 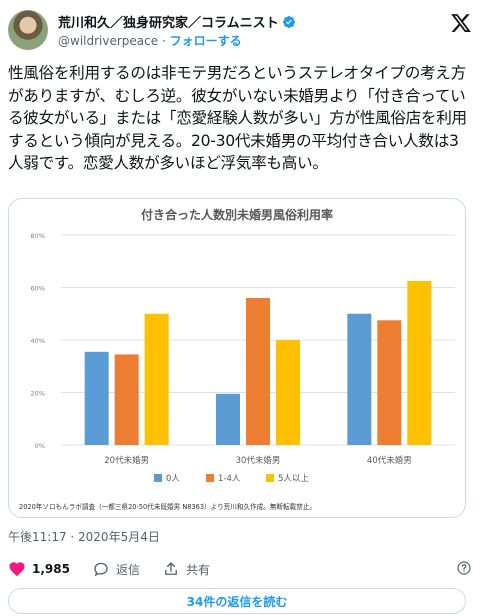 What do you see at coordinates (240, 569) in the screenshot?
I see `tweet-actions: 1,985 返信 共有` at bounding box center [240, 569].